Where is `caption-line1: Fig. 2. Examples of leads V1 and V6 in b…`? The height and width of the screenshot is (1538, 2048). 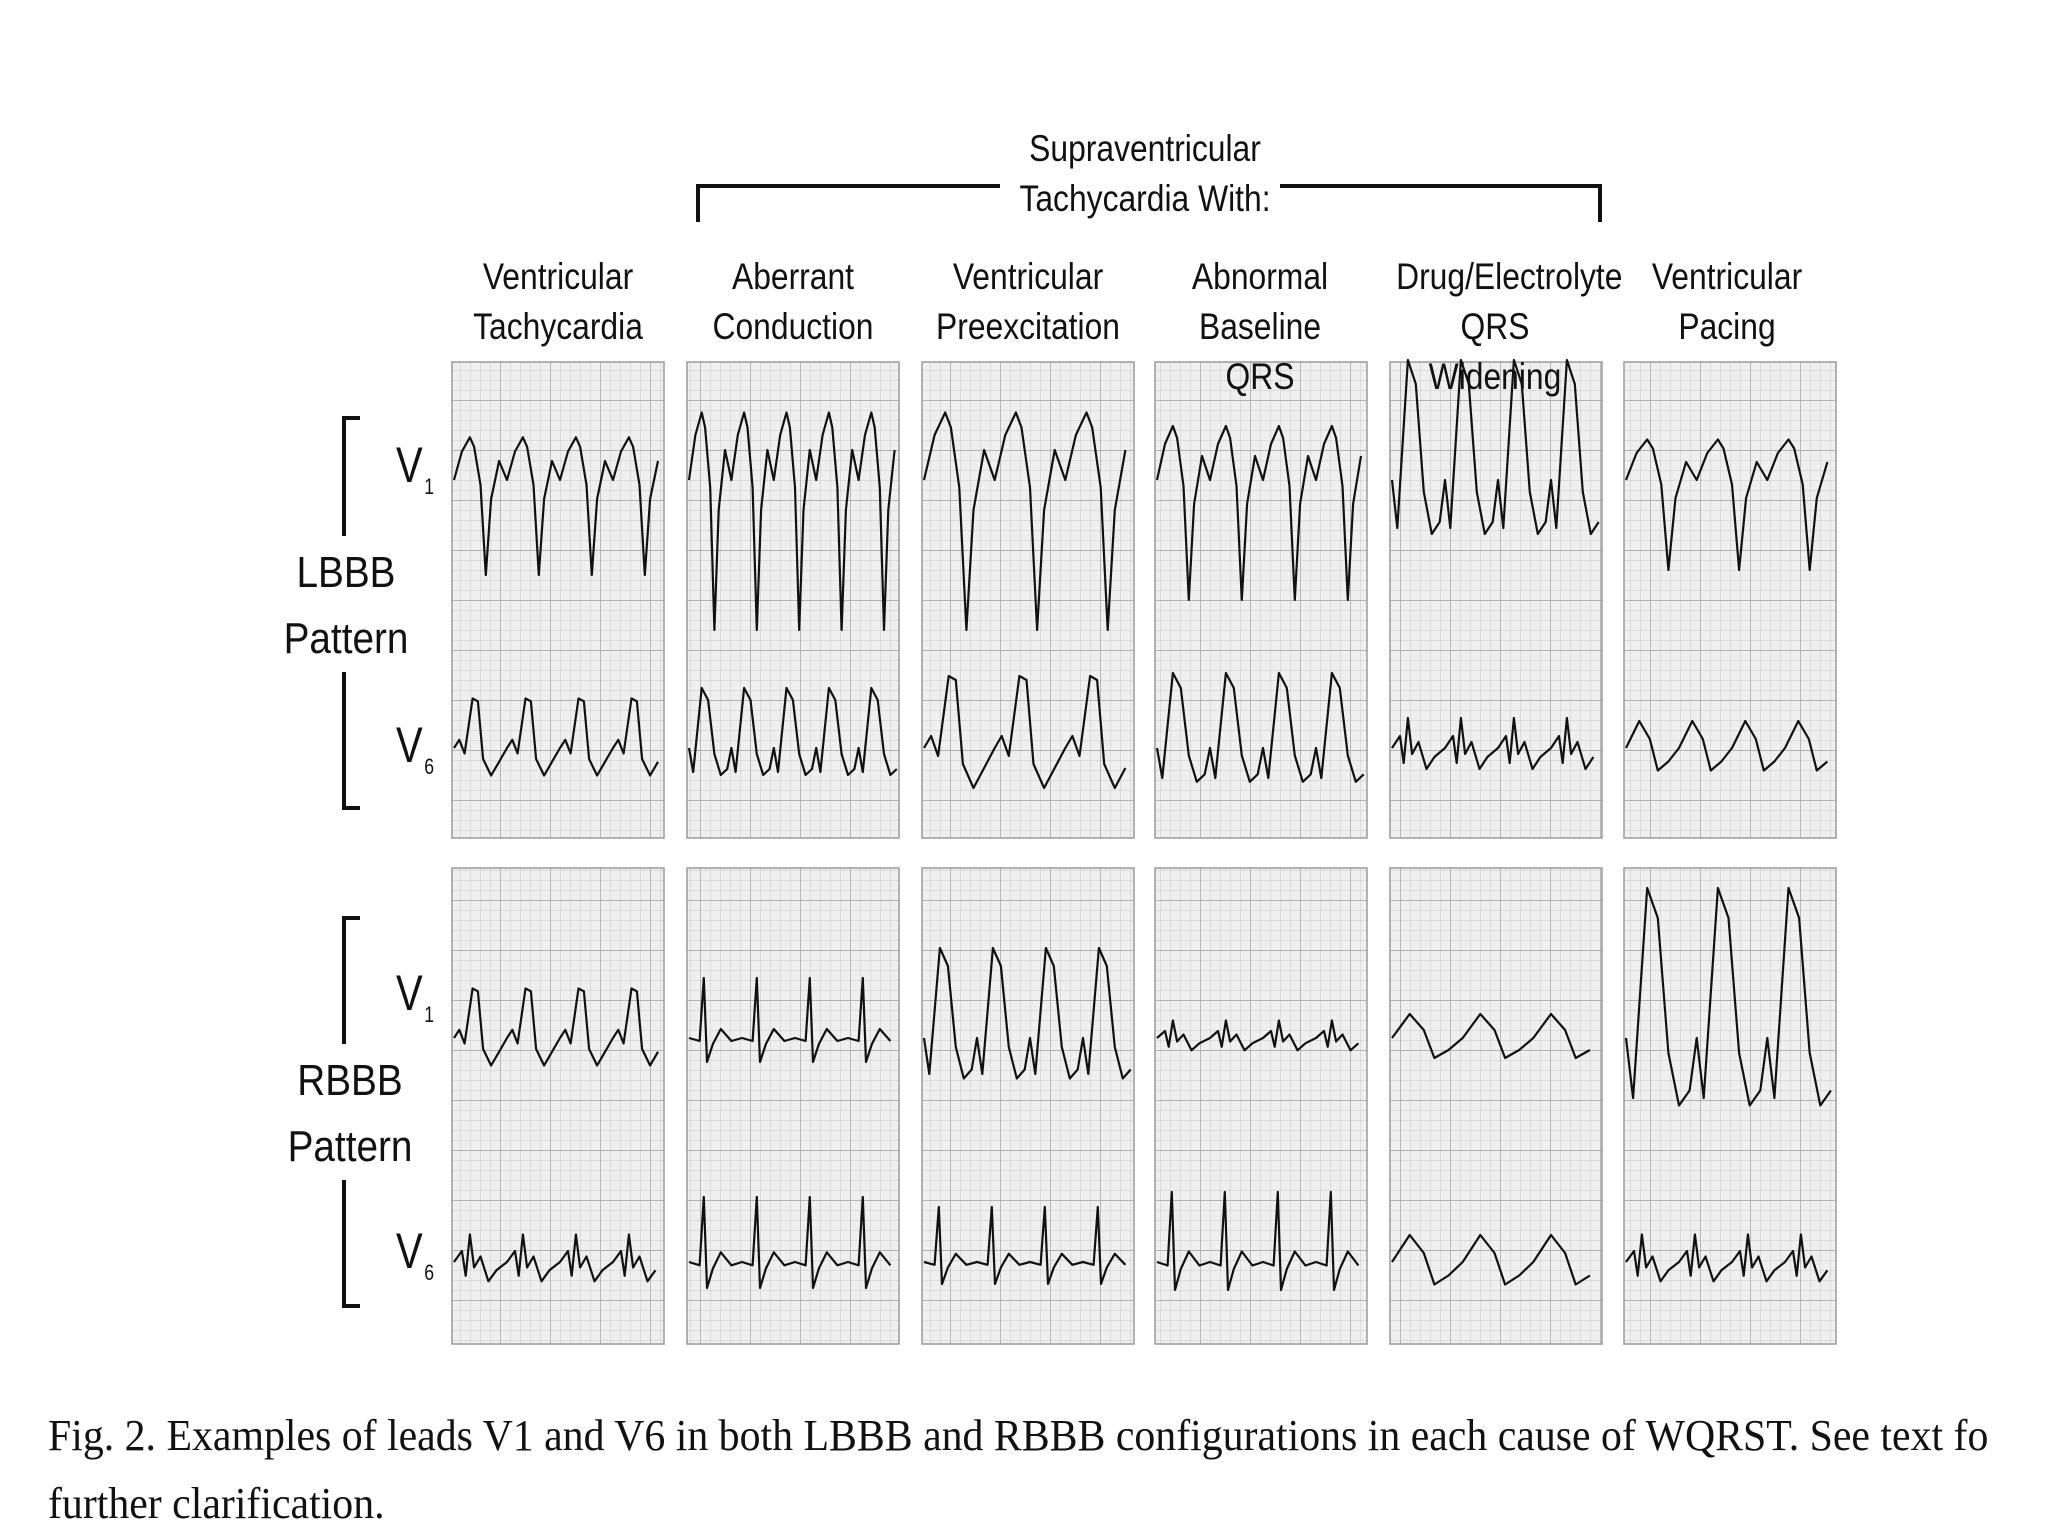
caption-line1: Fig. 2. Examples of leads V1 and V6 in b… is located at coordinates (1018, 1435).